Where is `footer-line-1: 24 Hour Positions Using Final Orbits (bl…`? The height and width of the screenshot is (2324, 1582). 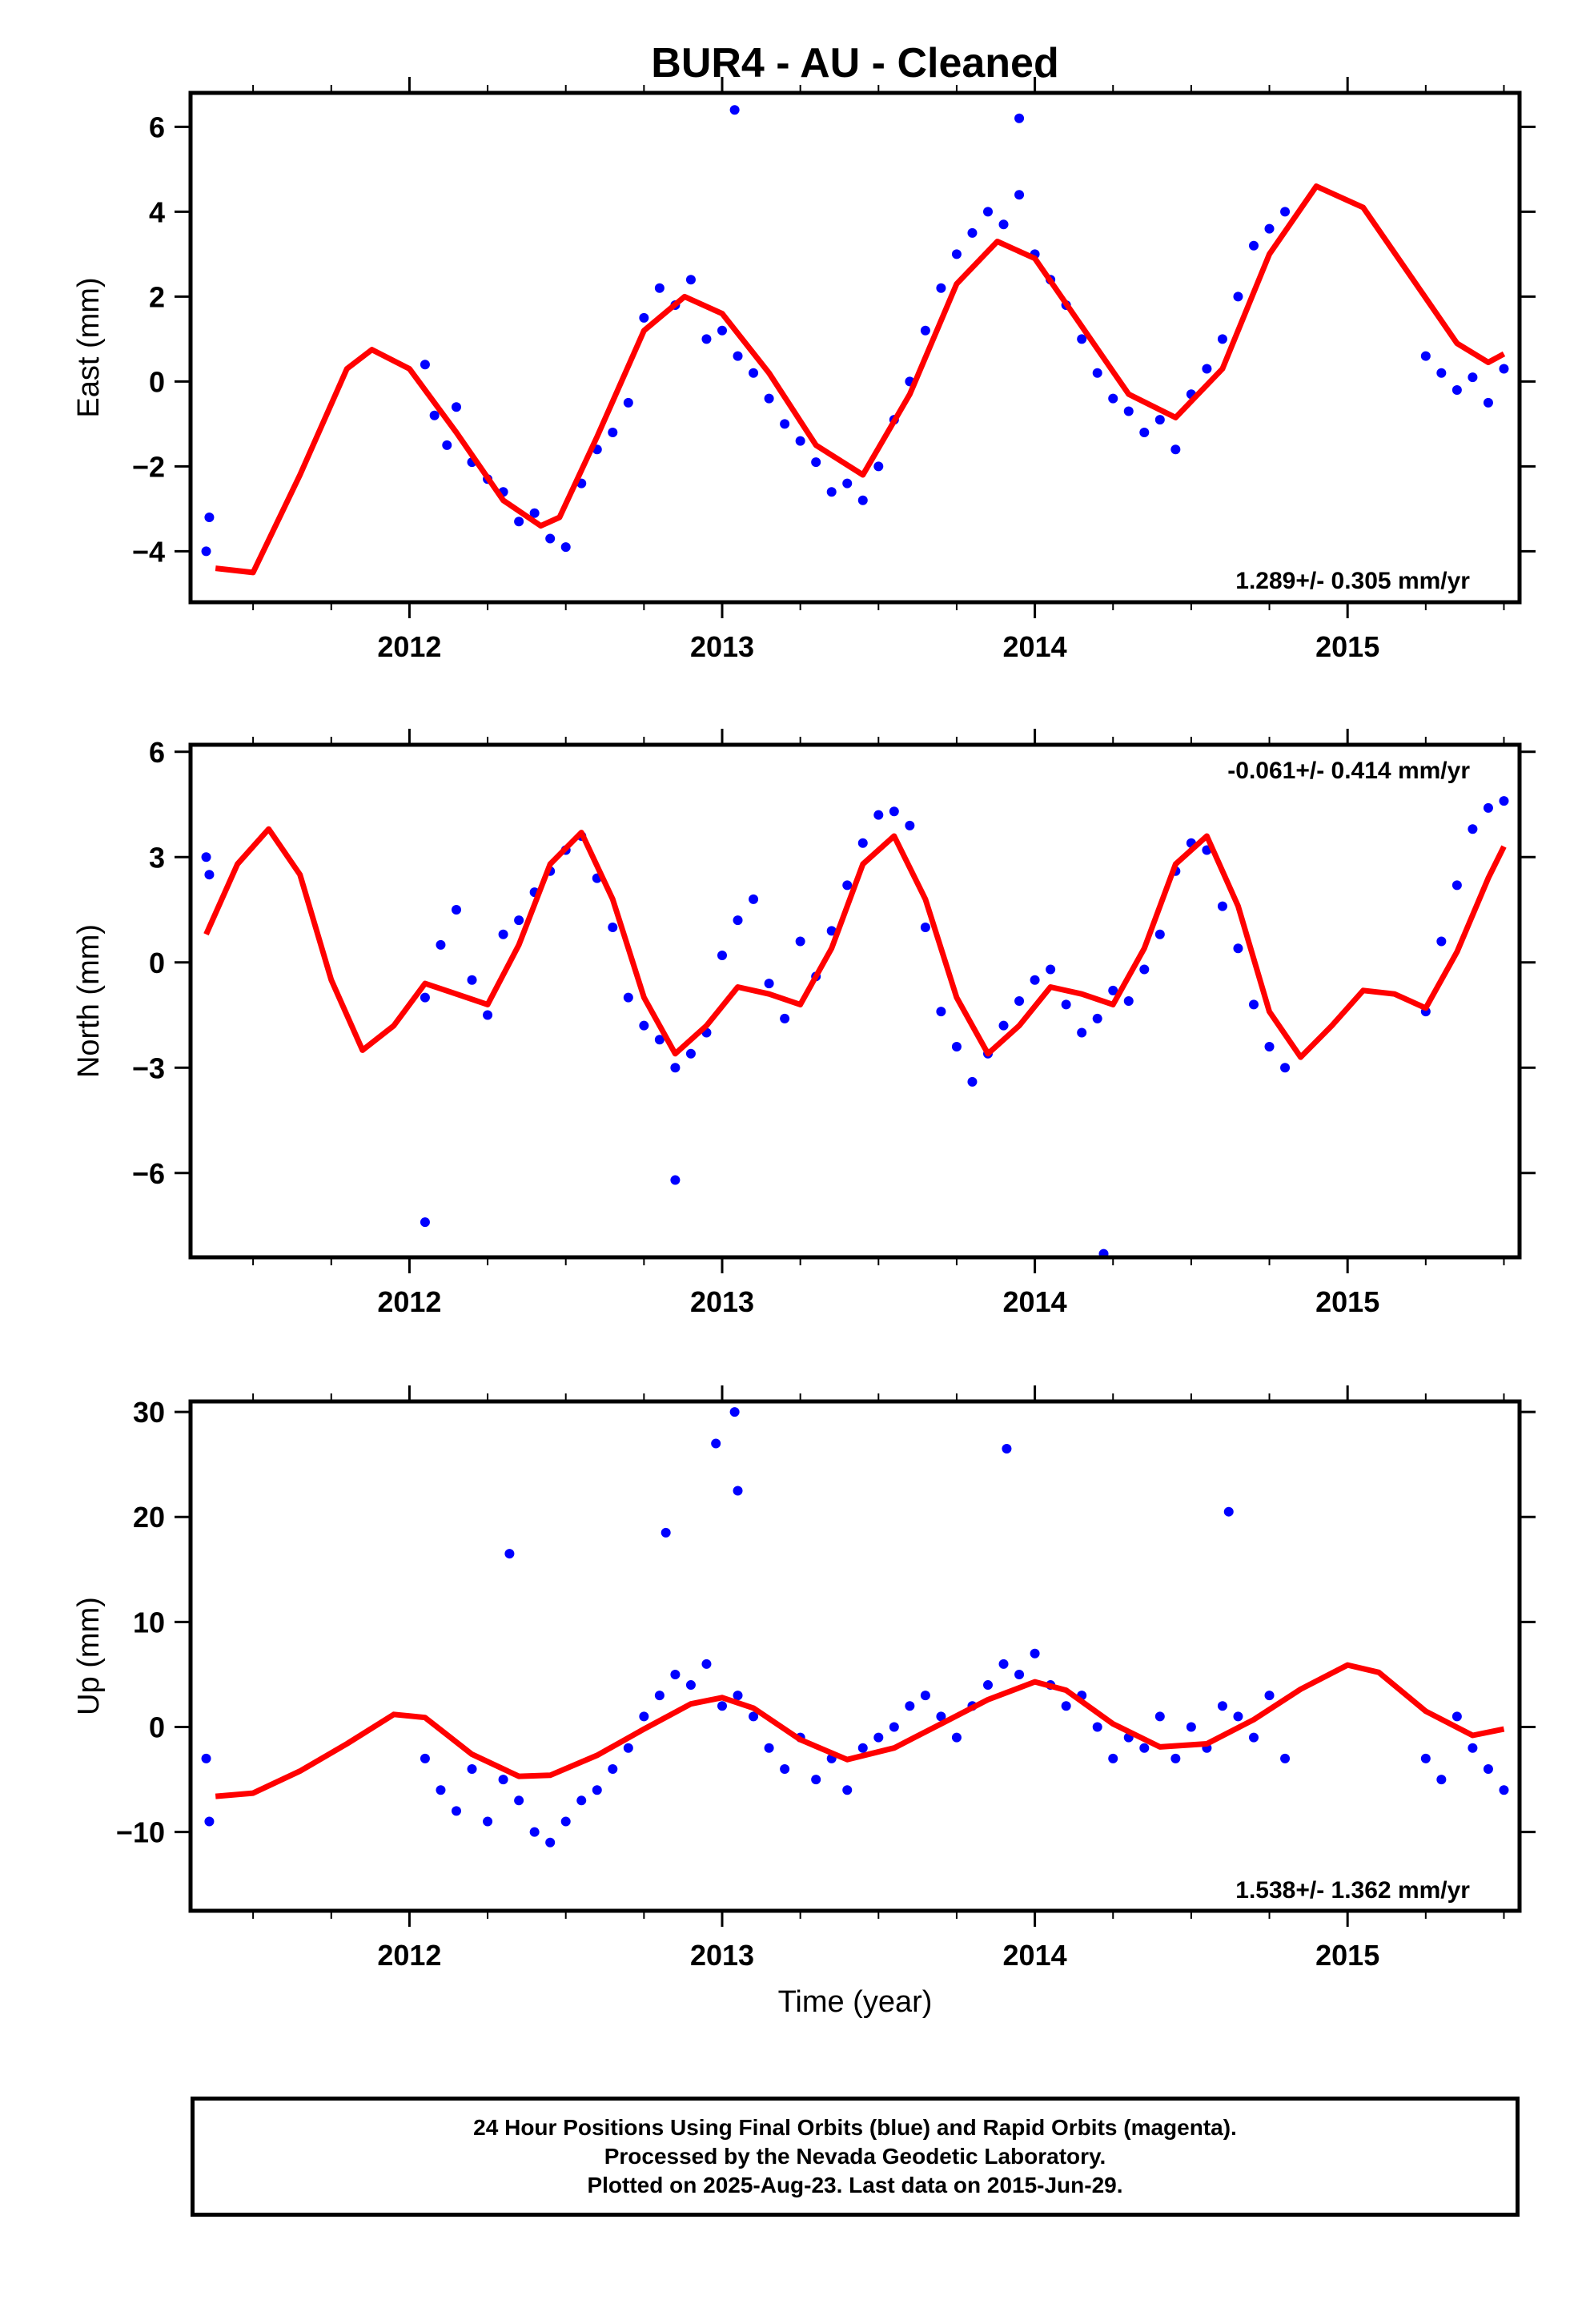
footer-line-1: 24 Hour Positions Using Final Orbits (bl… is located at coordinates (855, 2127).